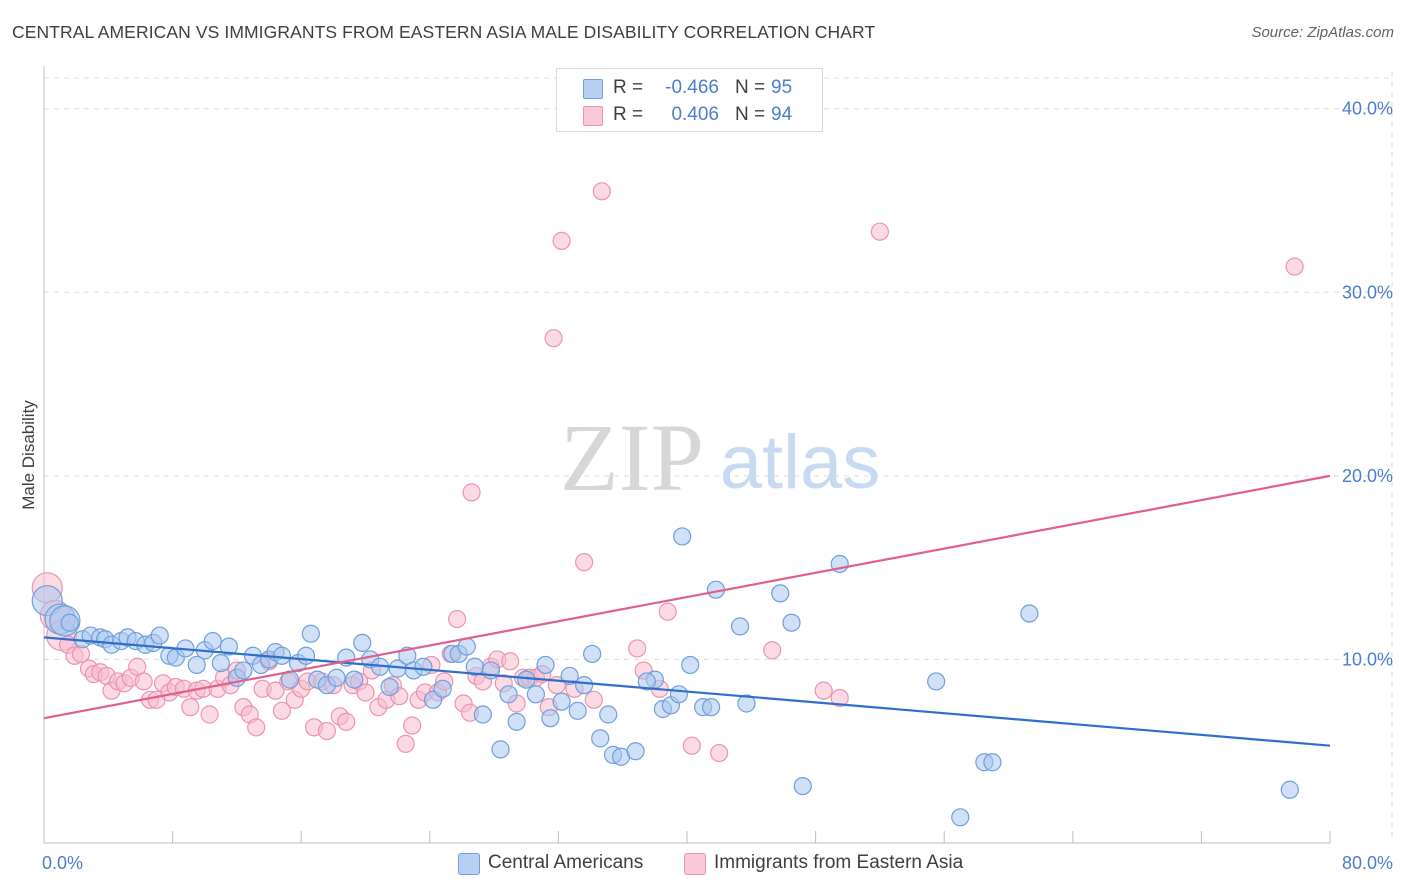 This screenshot has height=892, width=1406. I want to click on y-axis-title: Male Disability, so click(28, 455).